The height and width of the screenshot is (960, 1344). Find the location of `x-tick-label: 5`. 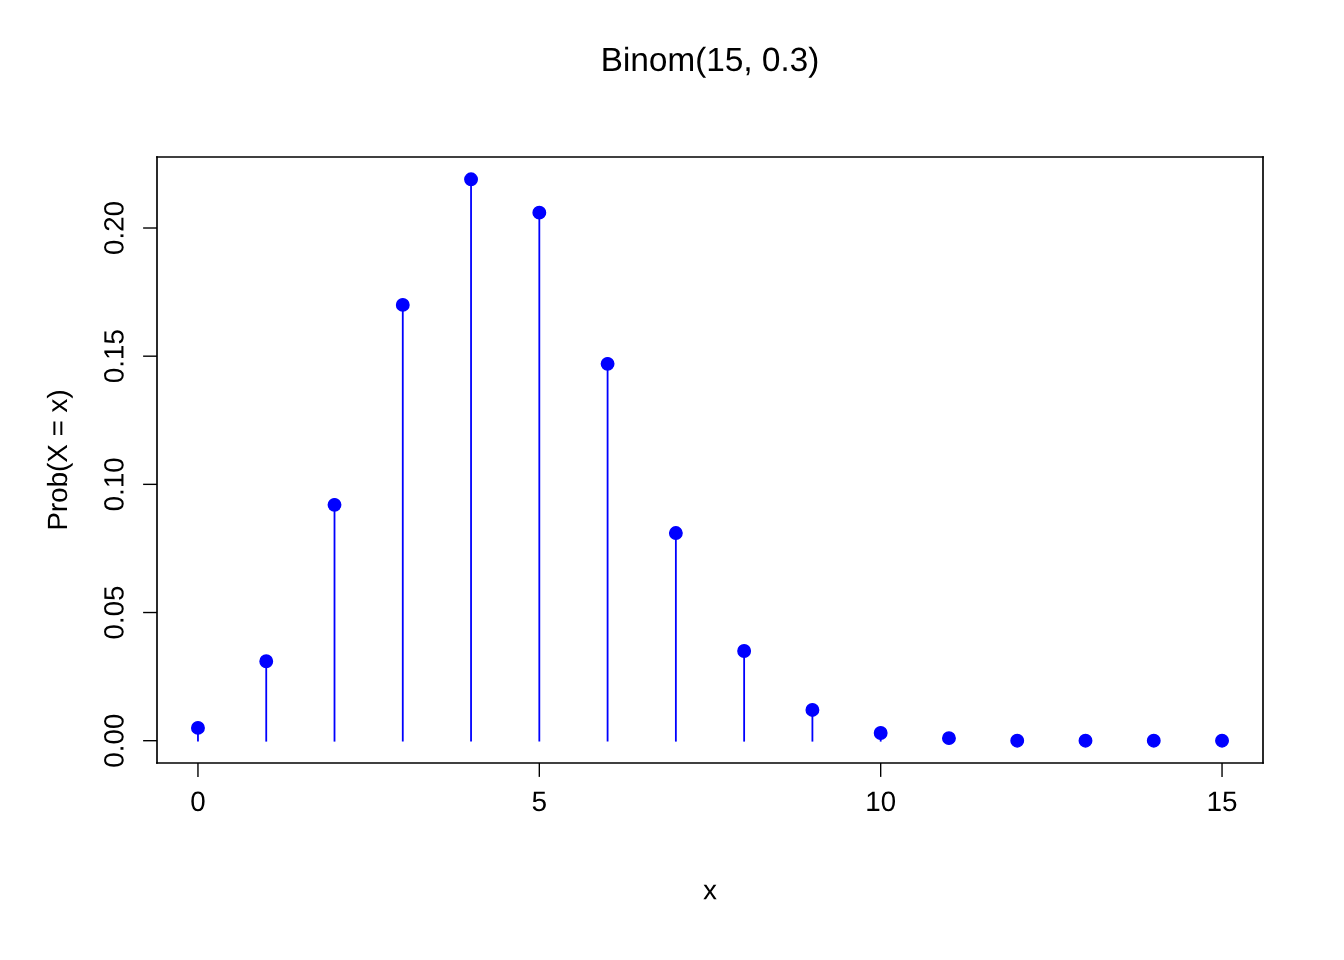

x-tick-label: 5 is located at coordinates (539, 801).